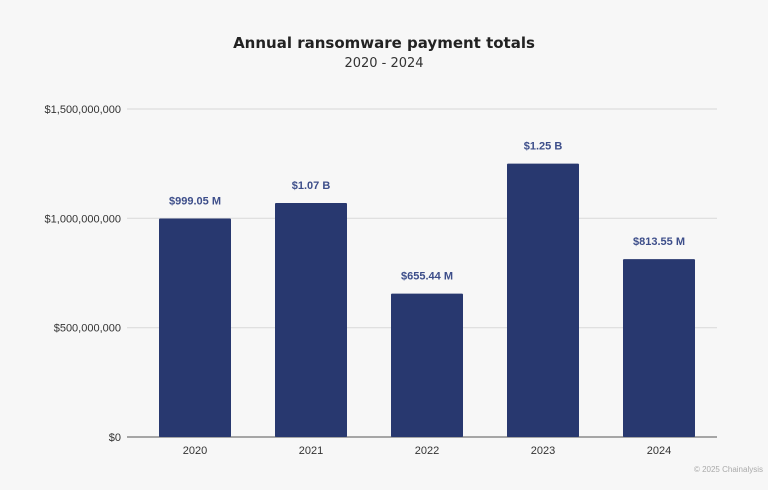 Image resolution: width=768 pixels, height=490 pixels. What do you see at coordinates (659, 451) in the screenshot?
I see `x-tick-label: 2024` at bounding box center [659, 451].